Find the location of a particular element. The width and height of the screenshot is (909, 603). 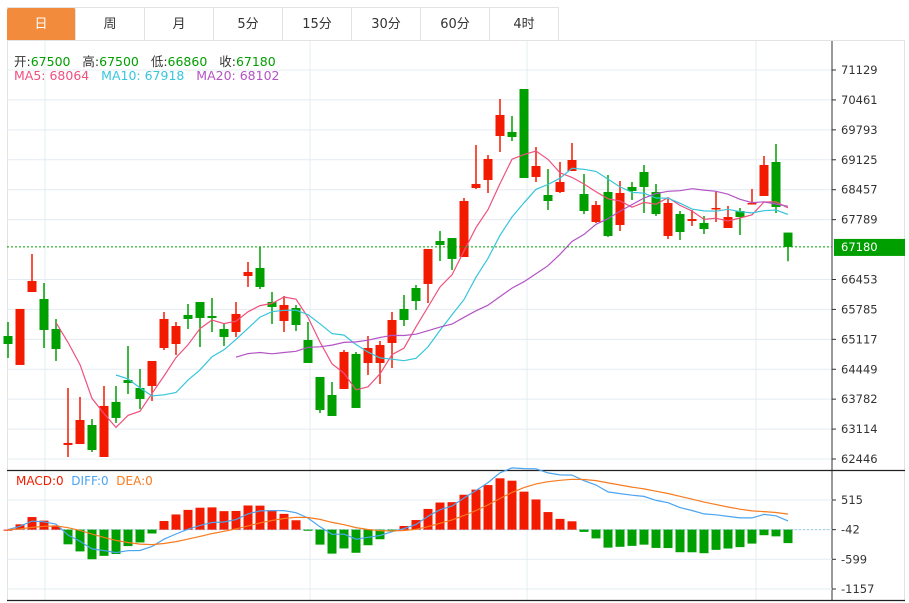

tab-2: 月 is located at coordinates (179, 24).